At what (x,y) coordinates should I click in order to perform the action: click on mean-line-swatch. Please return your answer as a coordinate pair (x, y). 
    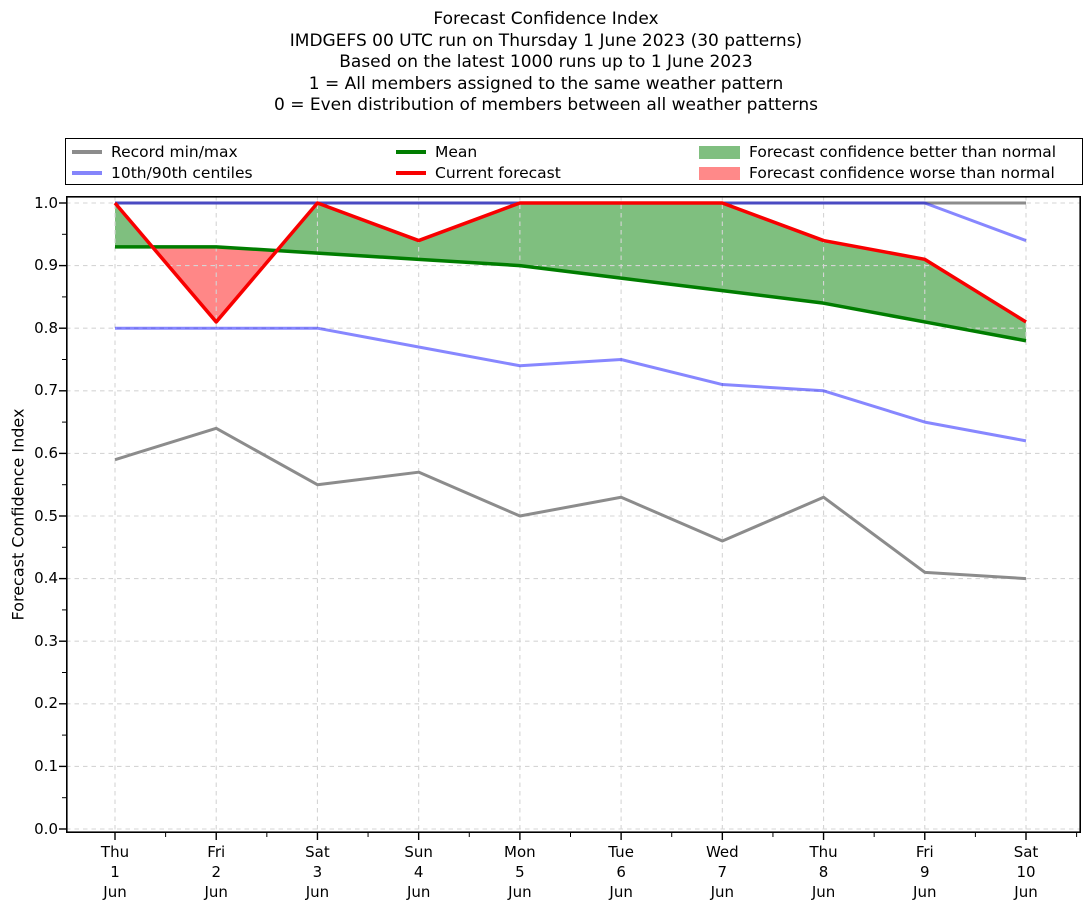
    Looking at the image, I should click on (411, 152).